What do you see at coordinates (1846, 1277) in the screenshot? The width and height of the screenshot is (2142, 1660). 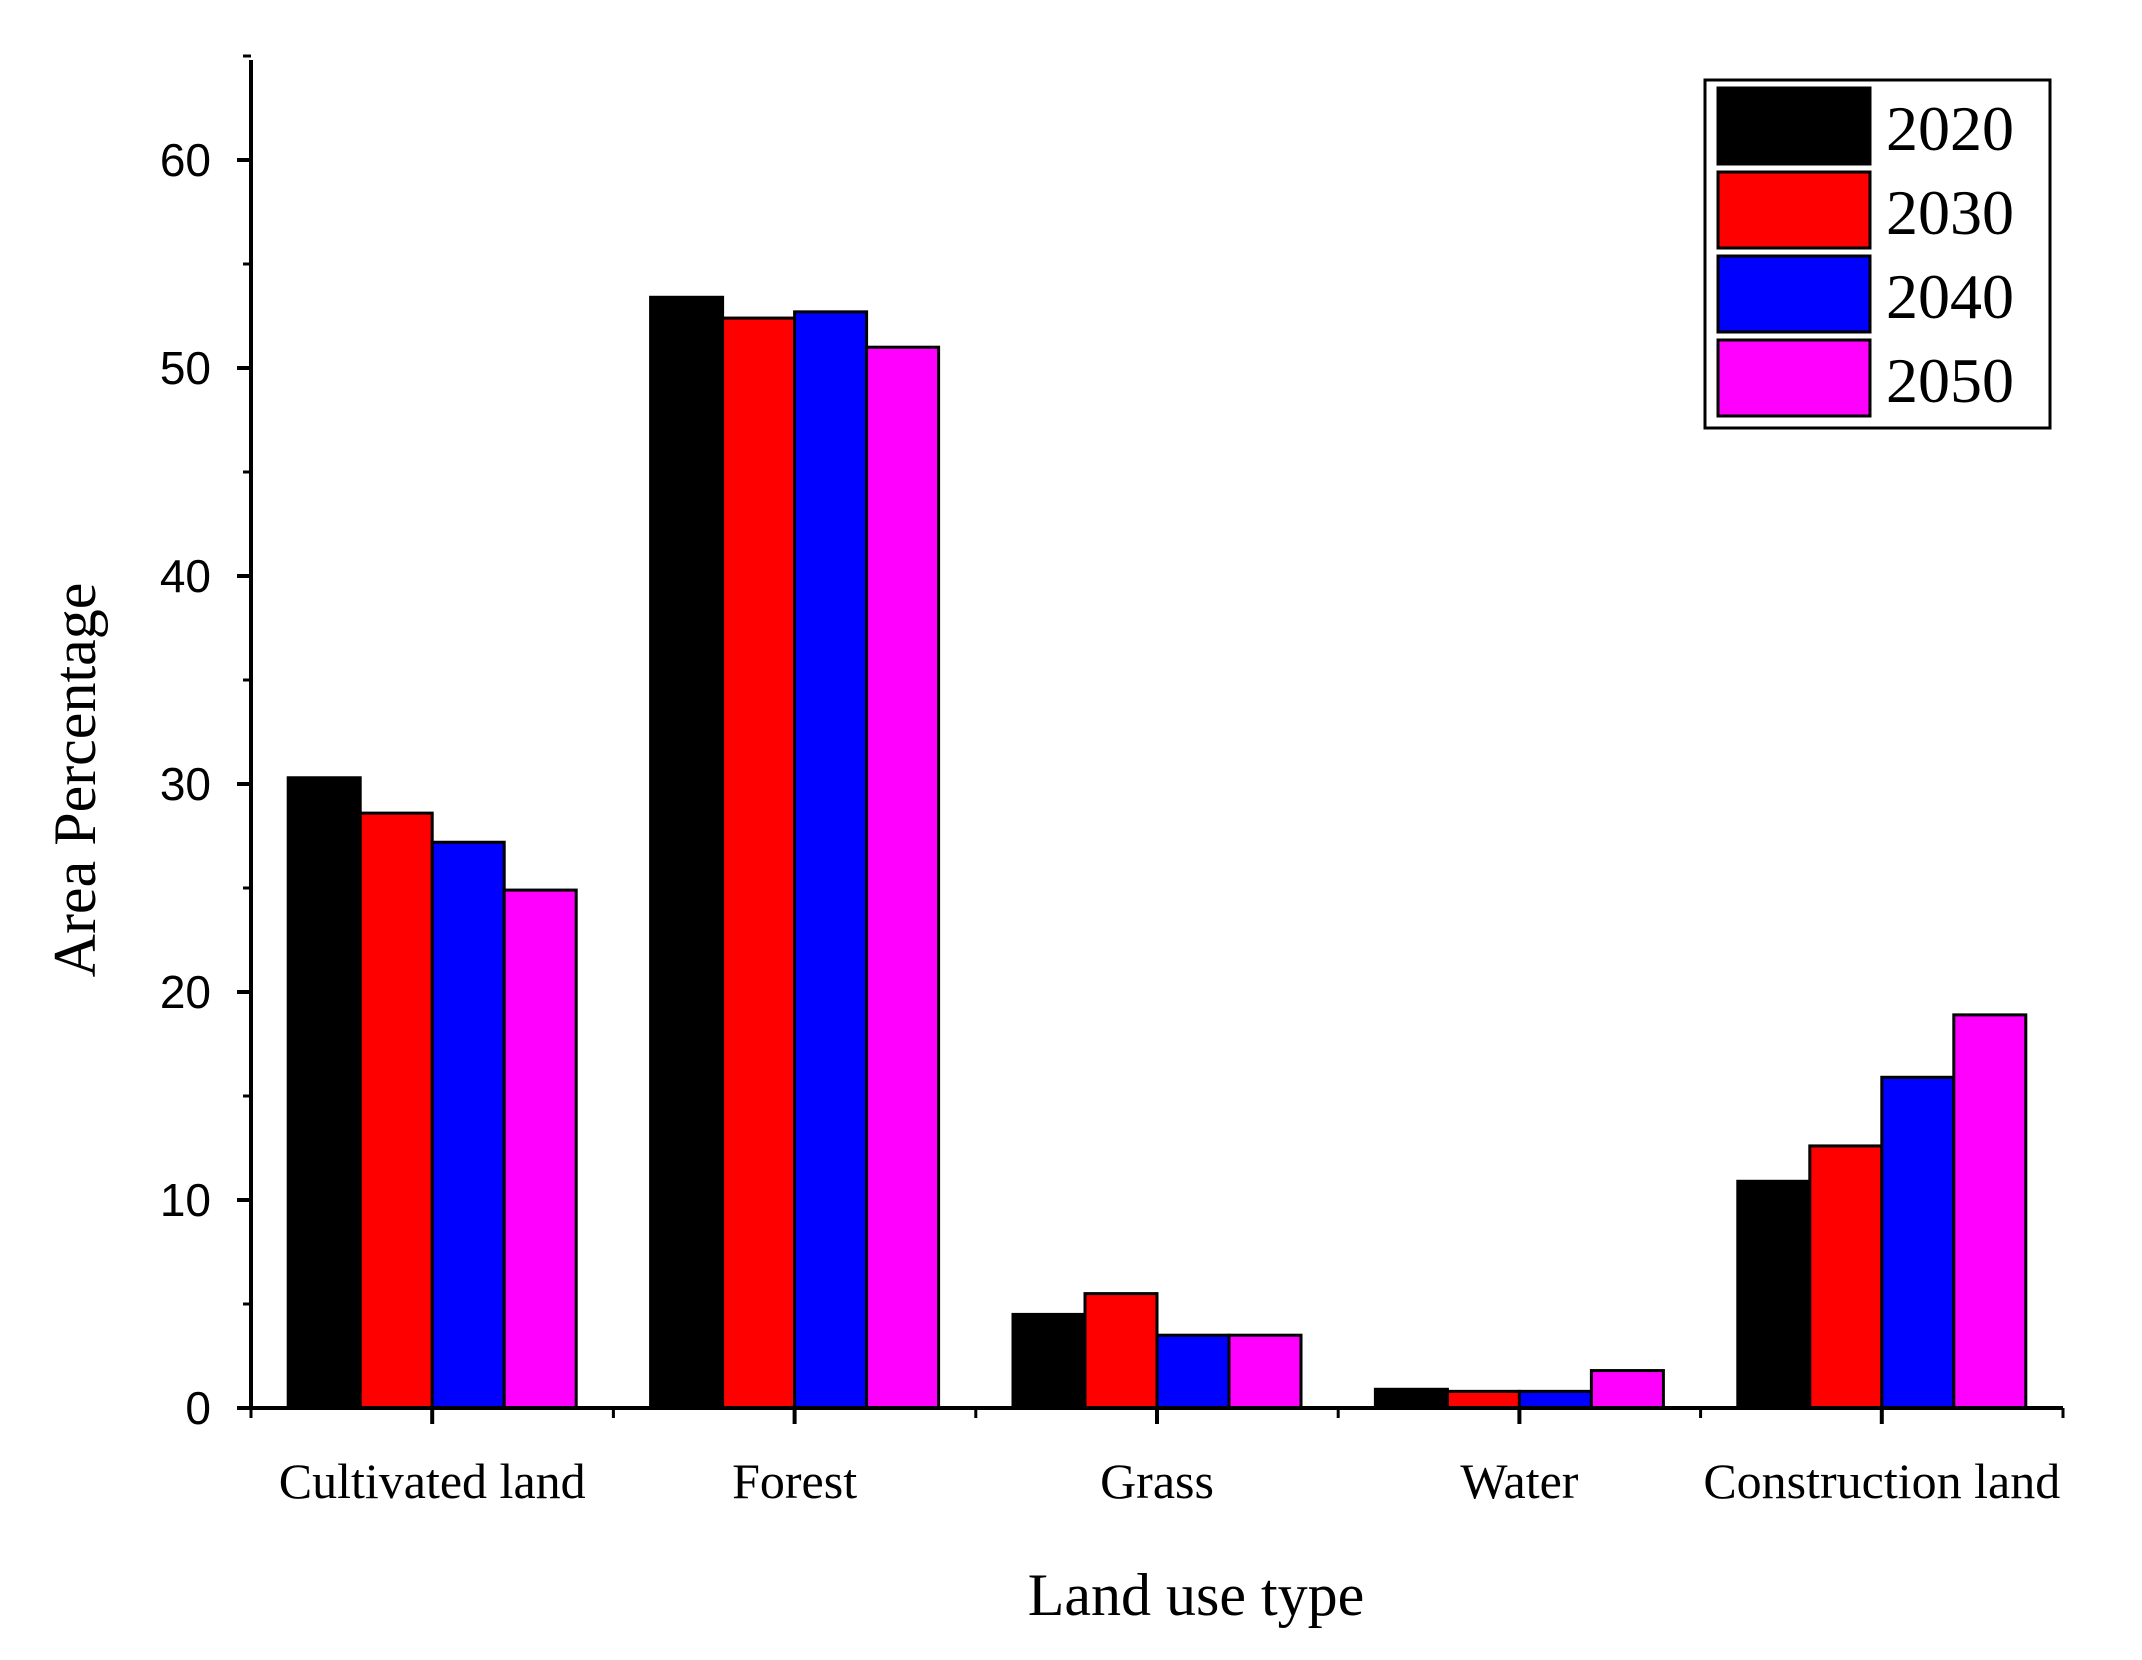 I see `bar-2030-construction-land` at bounding box center [1846, 1277].